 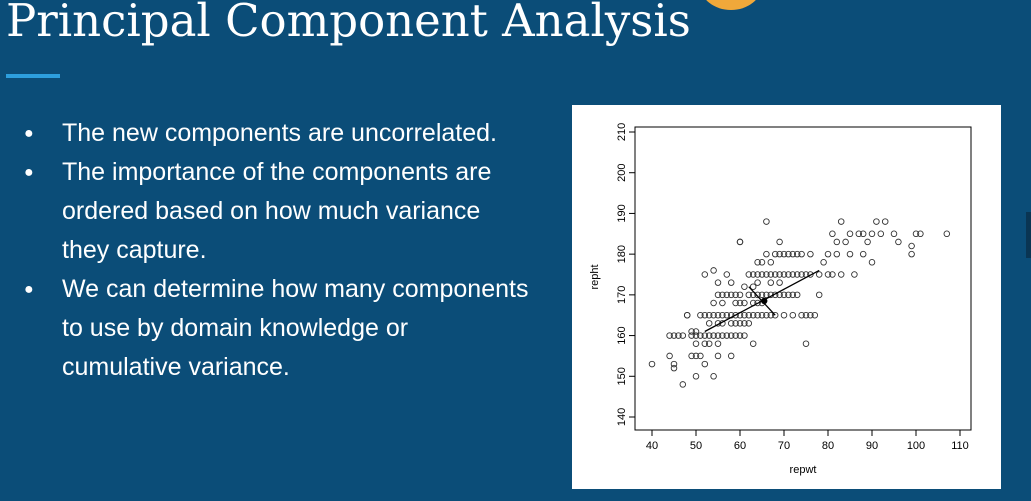 I want to click on title-underline, so click(x=33, y=76).